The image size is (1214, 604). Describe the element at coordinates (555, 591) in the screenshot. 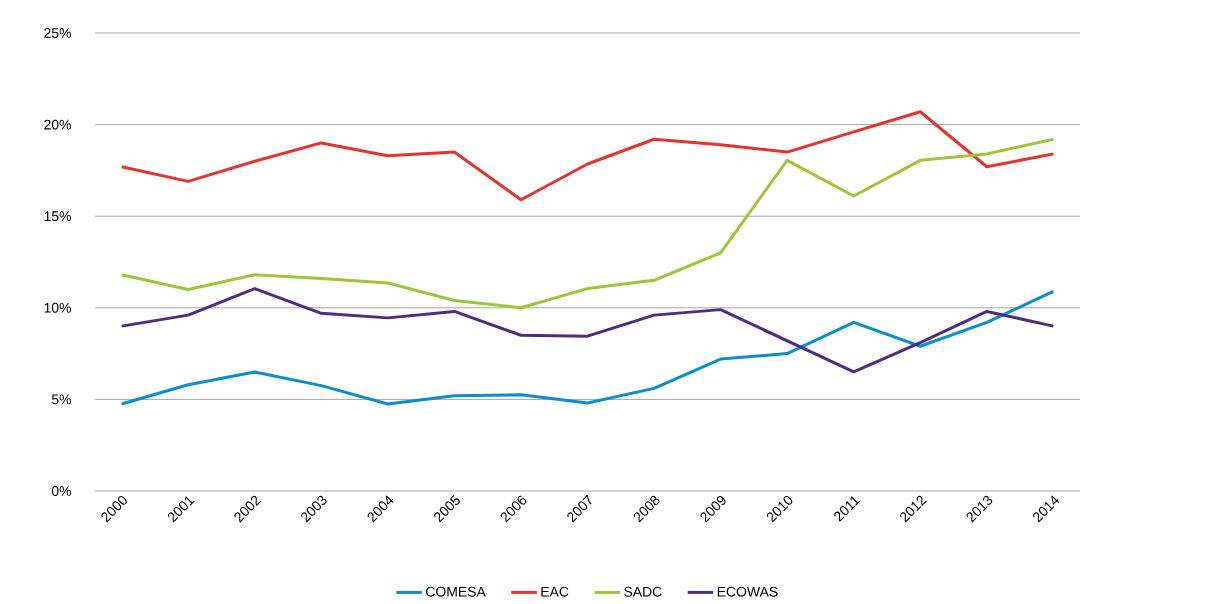

I see `legend-label: EAC` at that location.